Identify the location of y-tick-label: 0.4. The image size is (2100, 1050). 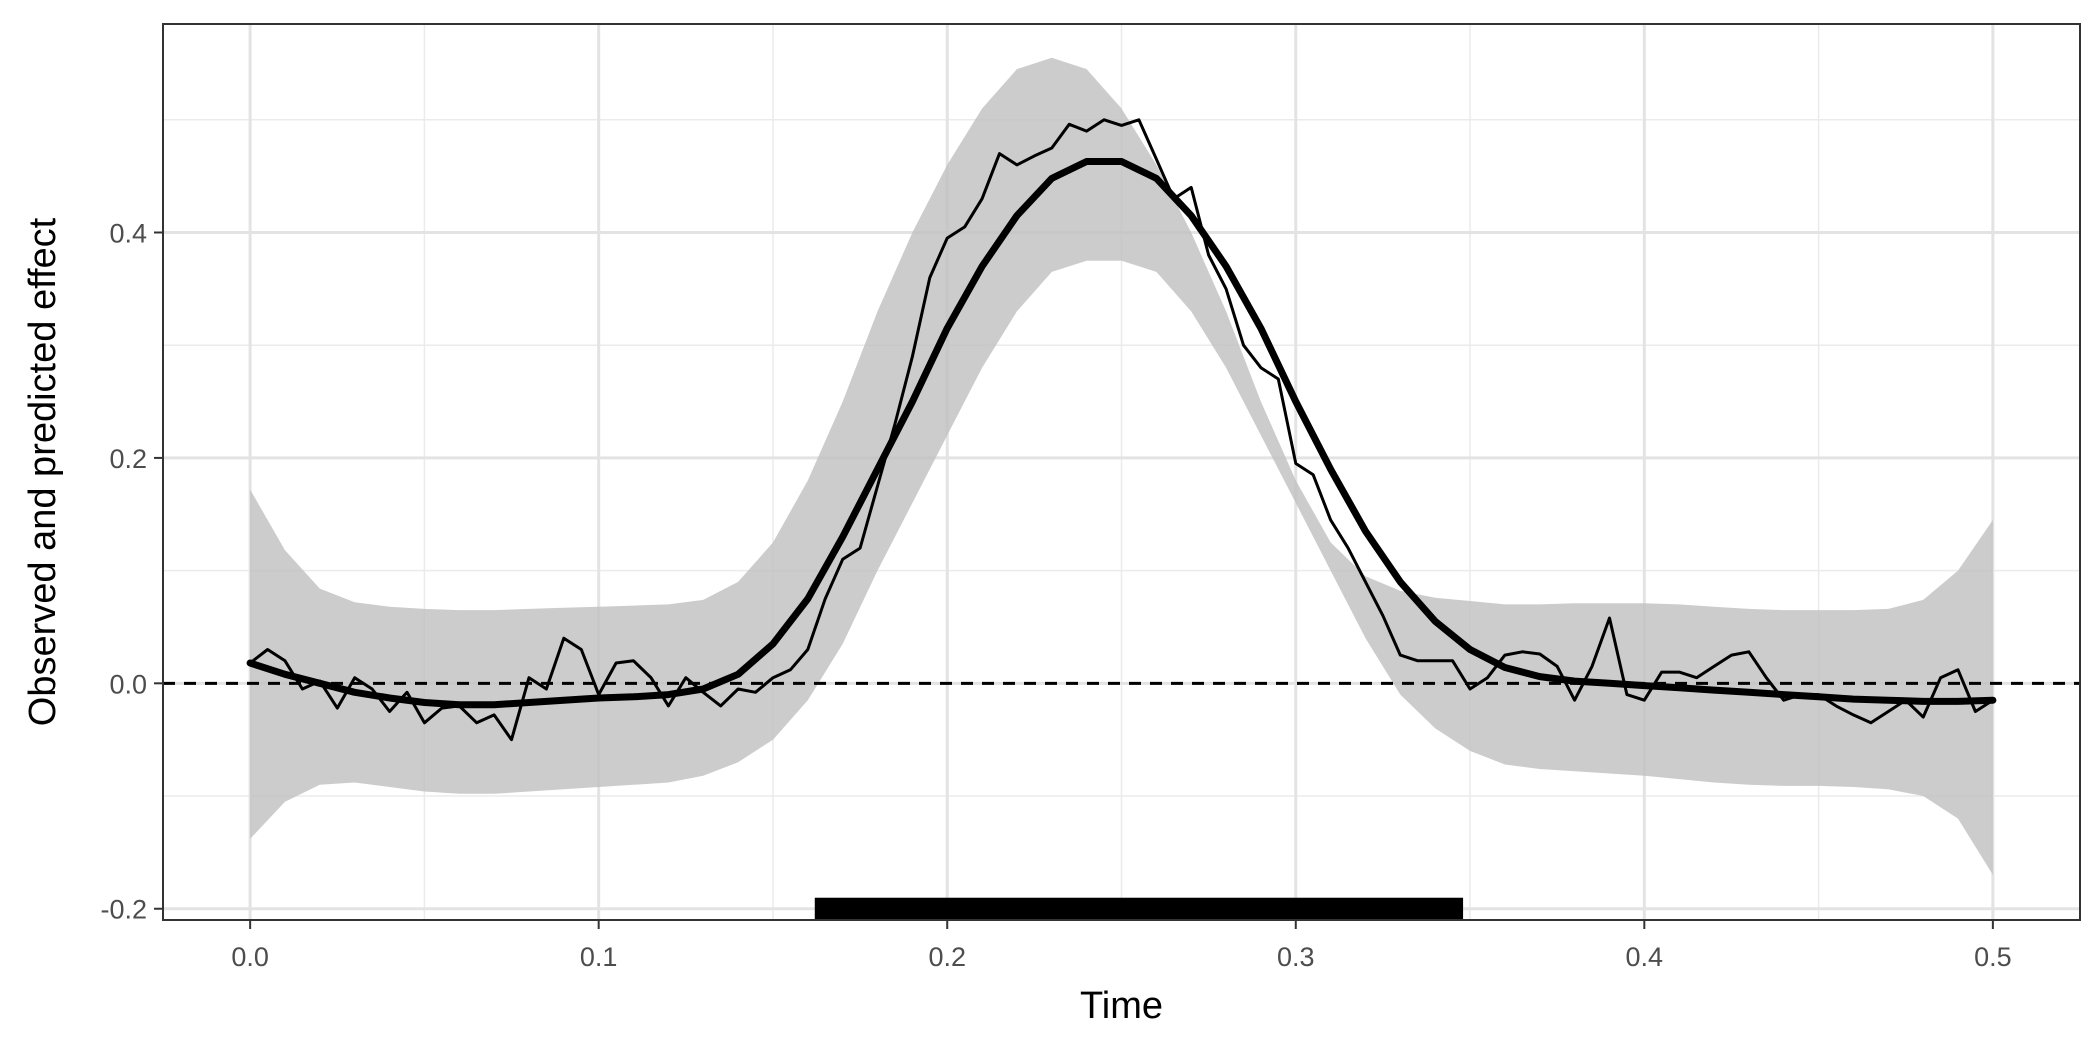
(128, 234).